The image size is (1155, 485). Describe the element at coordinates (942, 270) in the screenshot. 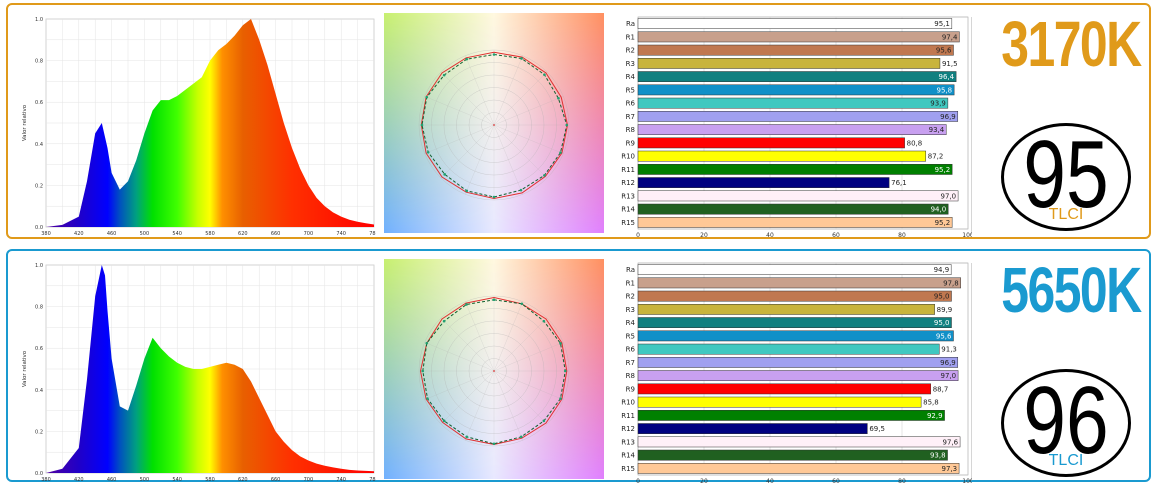

I see `cri-value-label: 94,9` at that location.